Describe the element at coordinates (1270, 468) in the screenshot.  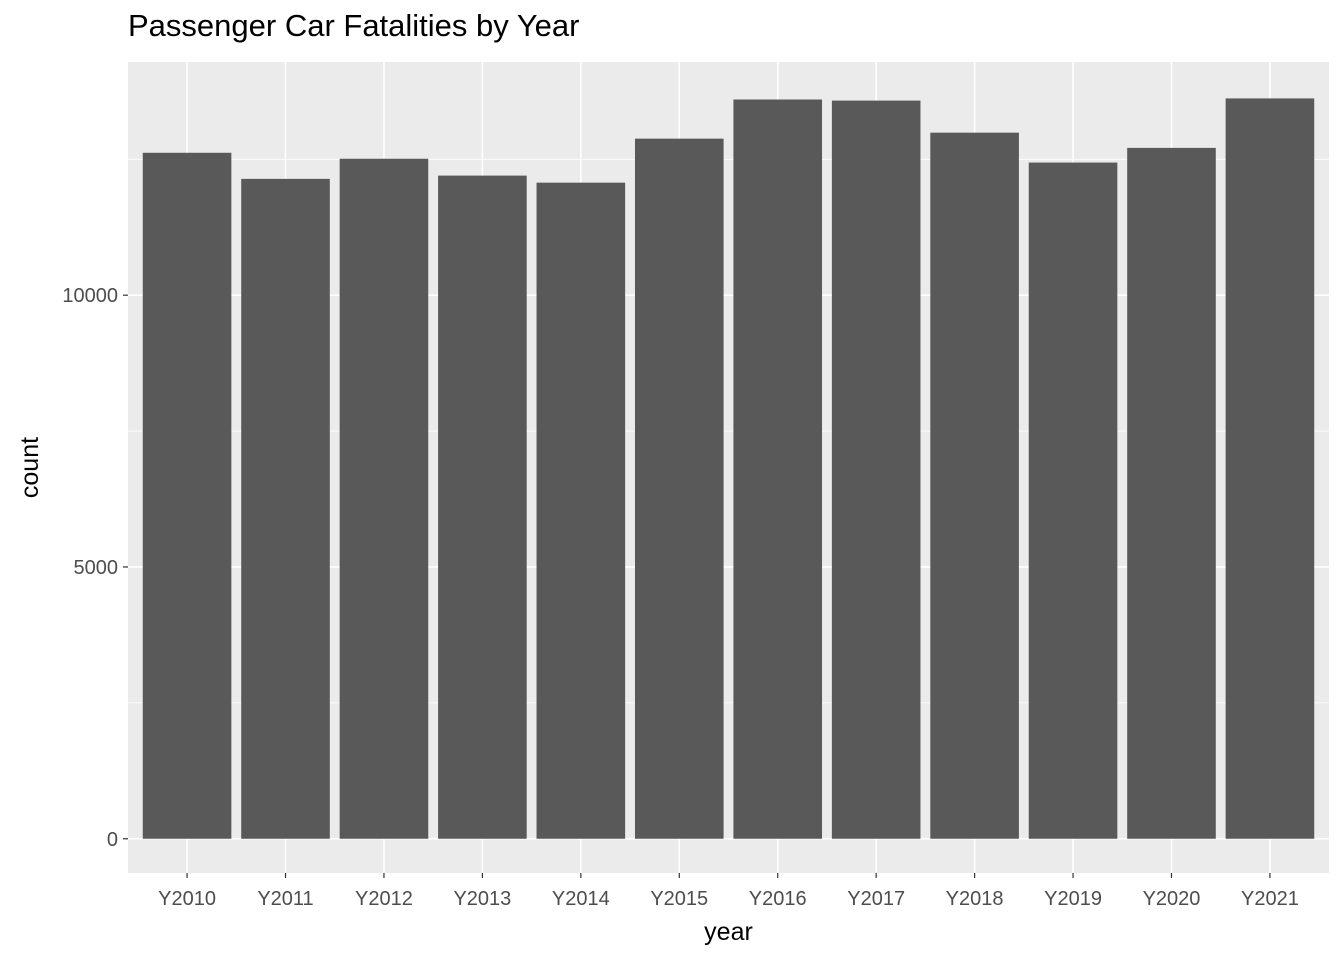
I see `bar-Y2021` at that location.